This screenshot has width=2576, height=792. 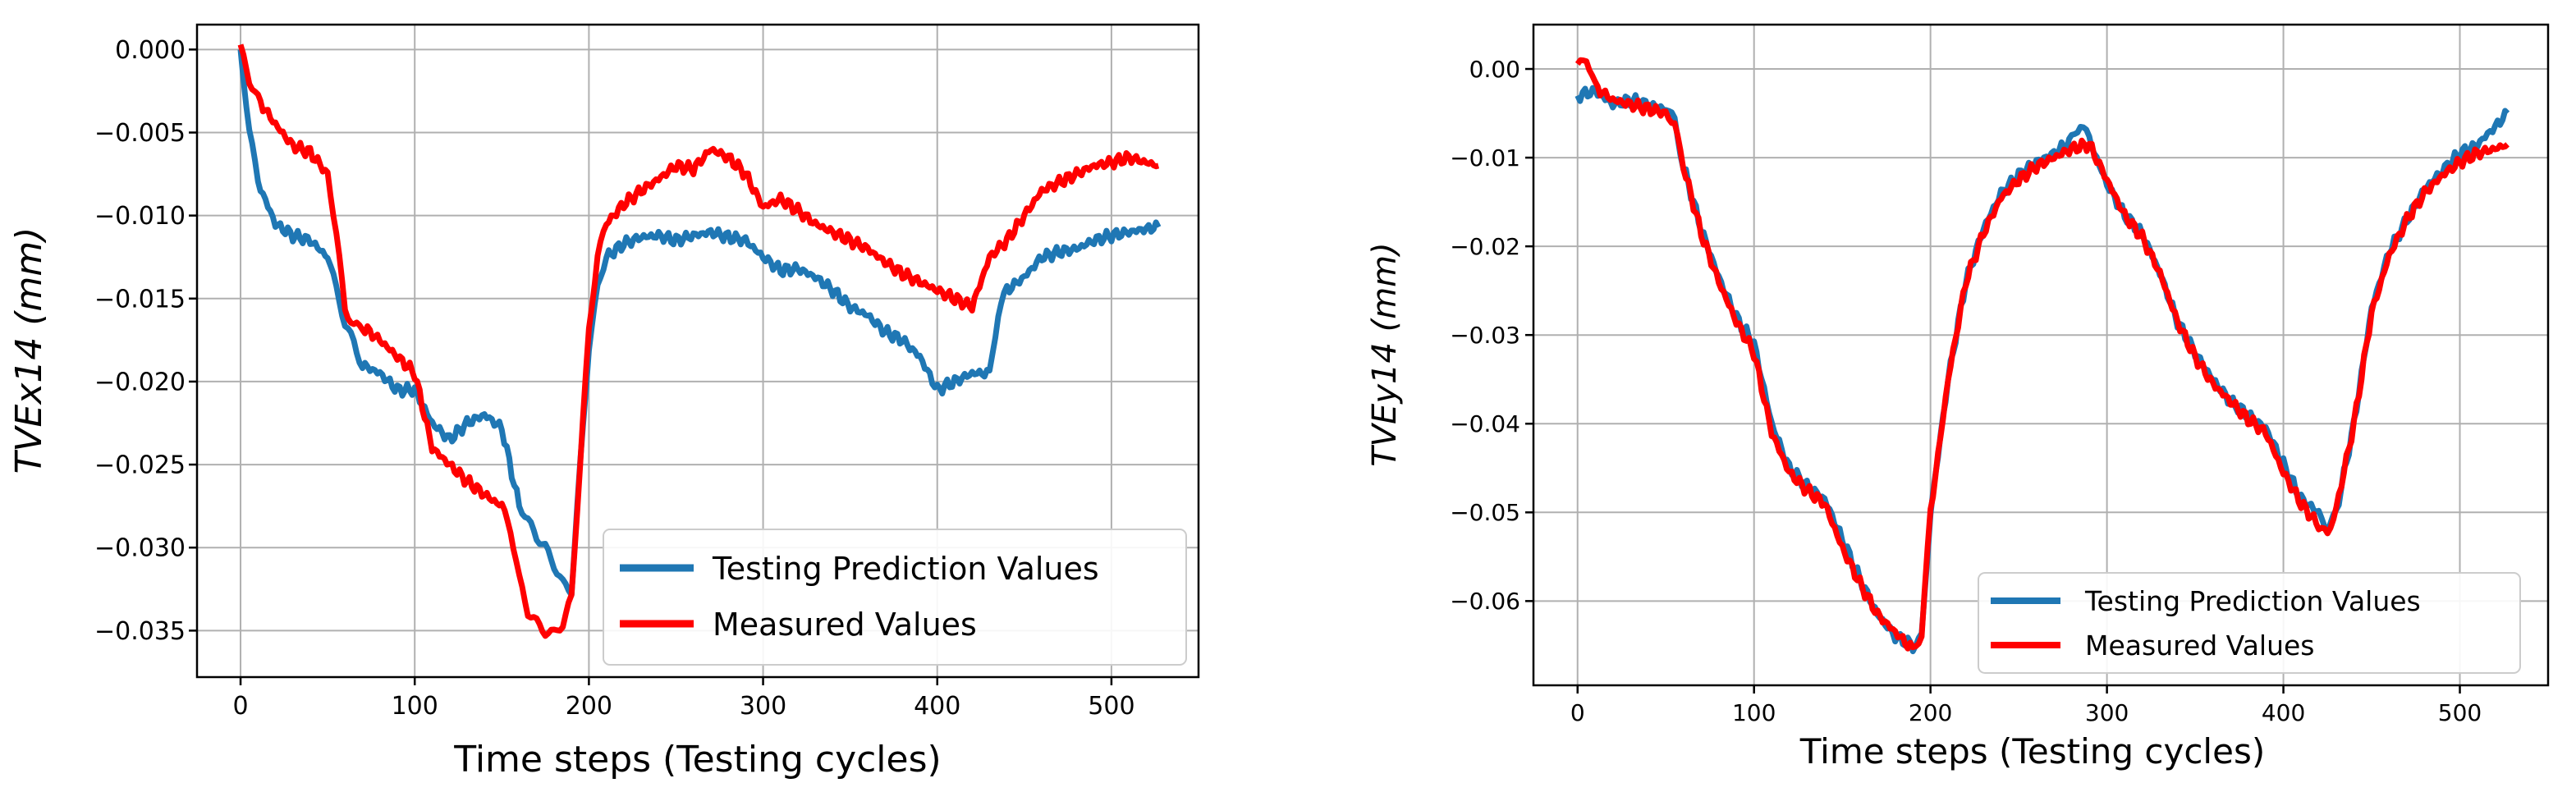 What do you see at coordinates (1495, 69) in the screenshot?
I see `y-tick-label: 0.00` at bounding box center [1495, 69].